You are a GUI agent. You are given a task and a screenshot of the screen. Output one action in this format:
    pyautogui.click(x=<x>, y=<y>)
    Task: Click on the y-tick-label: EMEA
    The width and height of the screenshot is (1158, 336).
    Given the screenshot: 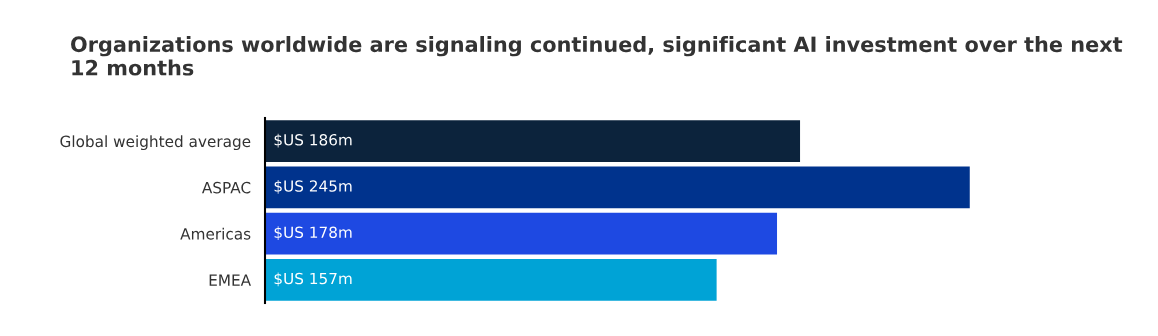 What is the action you would take?
    pyautogui.click(x=230, y=280)
    